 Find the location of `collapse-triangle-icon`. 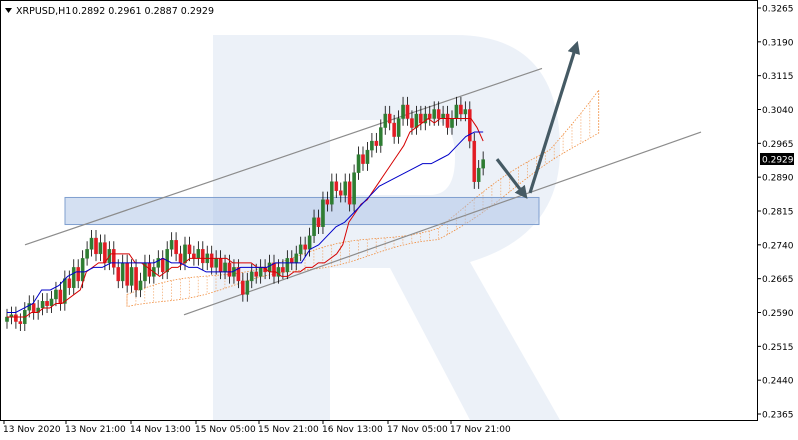

collapse-triangle-icon is located at coordinates (8, 10).